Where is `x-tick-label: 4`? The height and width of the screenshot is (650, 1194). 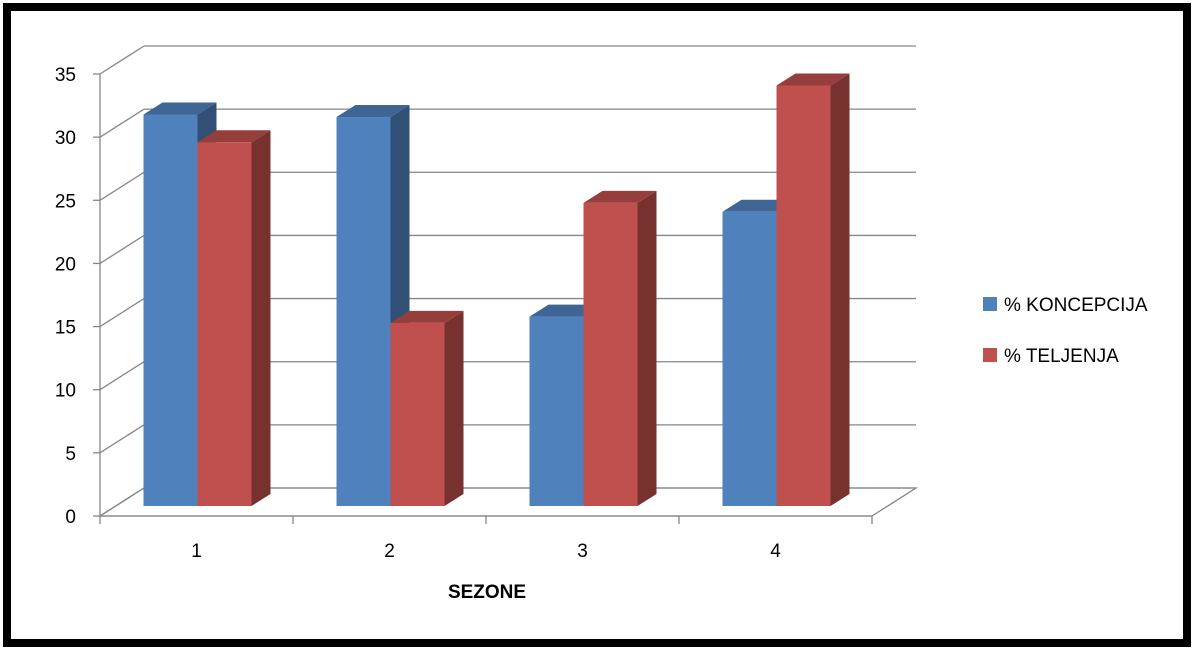
x-tick-label: 4 is located at coordinates (775, 551).